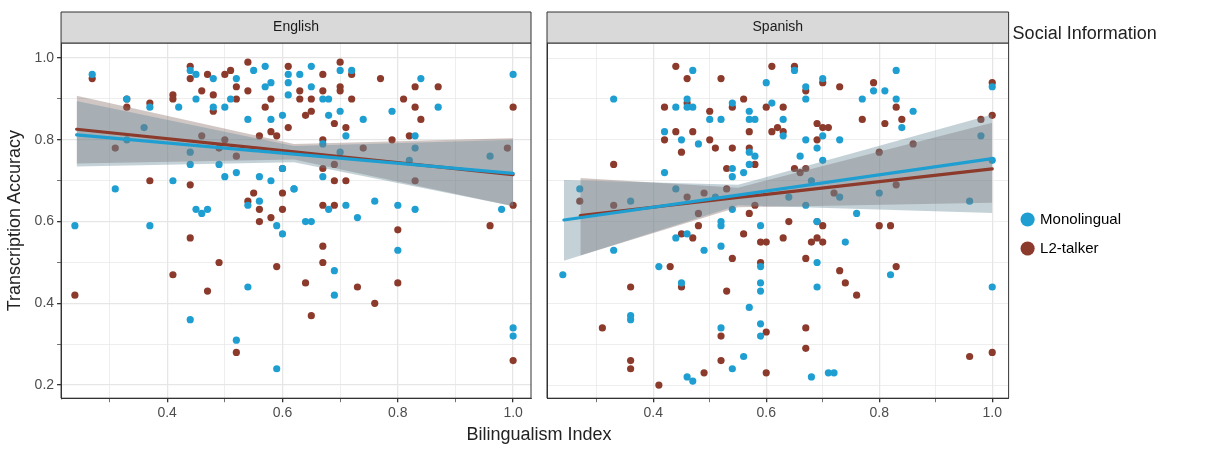  What do you see at coordinates (1080, 218) in the screenshot?
I see `legend-label: Monolingual` at bounding box center [1080, 218].